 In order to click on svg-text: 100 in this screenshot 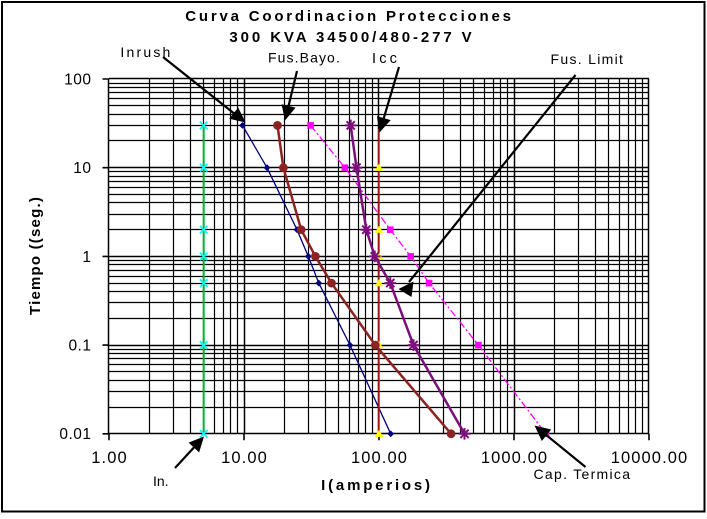, I will do `click(77, 79)`.